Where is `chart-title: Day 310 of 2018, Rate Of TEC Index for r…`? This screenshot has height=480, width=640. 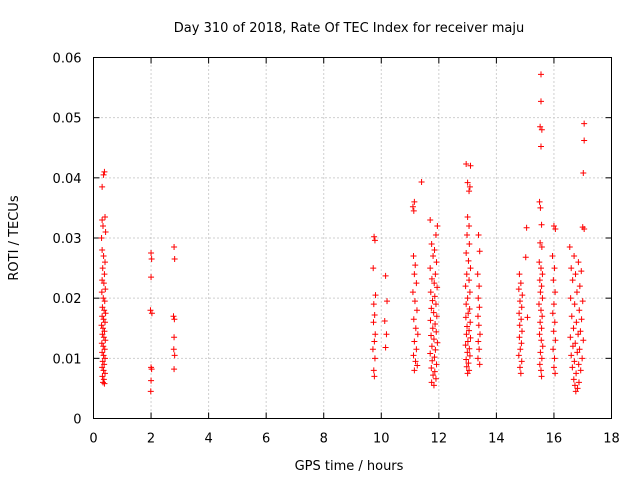
chart-title: Day 310 of 2018, Rate Of TEC Index for r… is located at coordinates (349, 28).